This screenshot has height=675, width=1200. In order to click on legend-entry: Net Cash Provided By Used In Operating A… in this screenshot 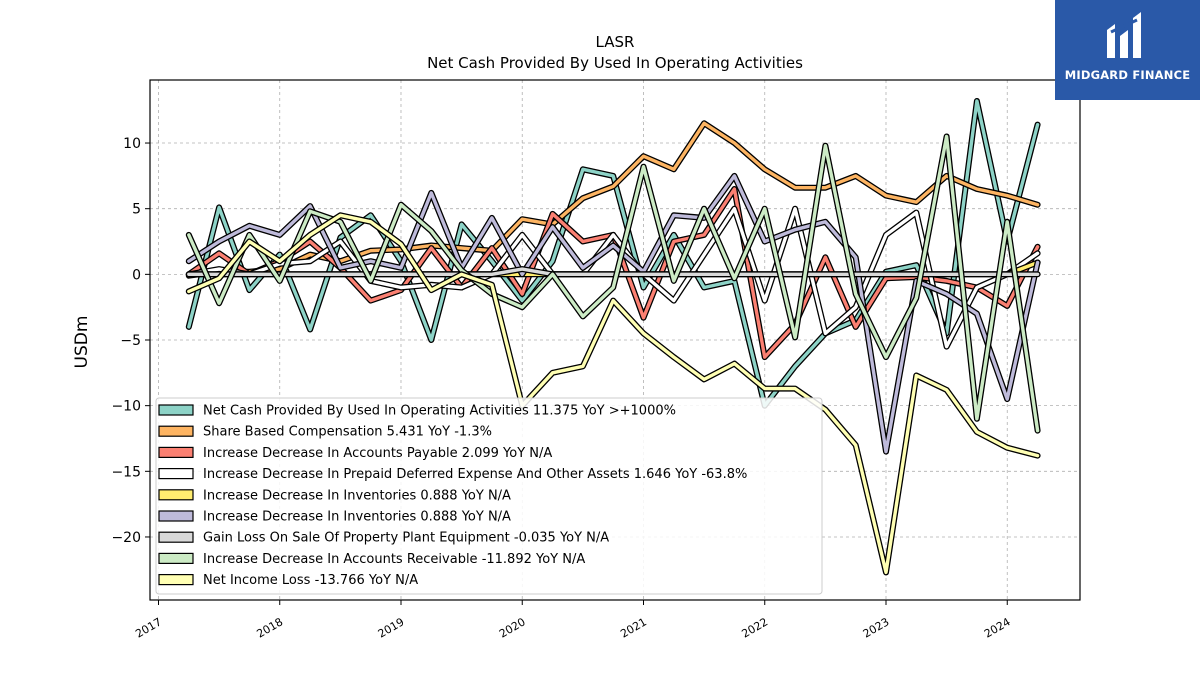, I will do `click(439, 411)`.